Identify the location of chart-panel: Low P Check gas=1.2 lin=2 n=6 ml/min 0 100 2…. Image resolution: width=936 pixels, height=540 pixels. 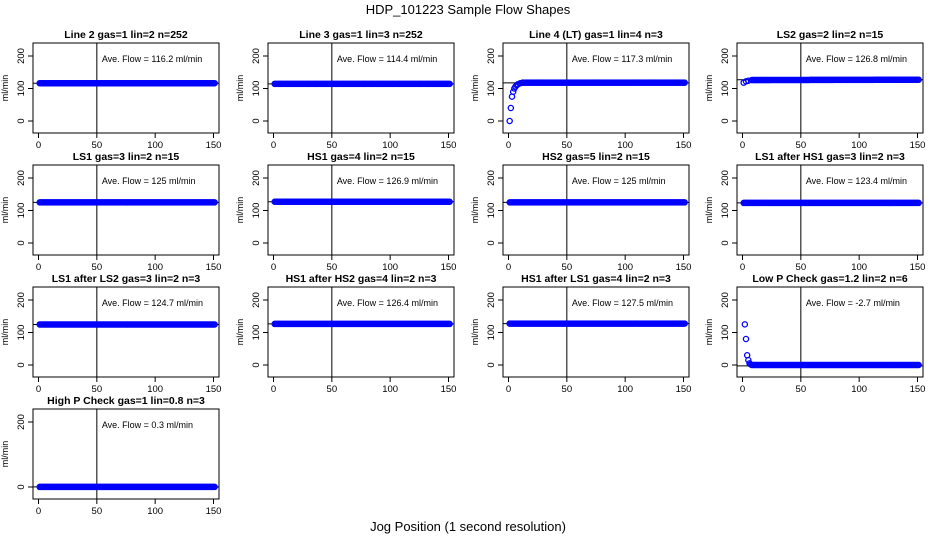
(814, 334).